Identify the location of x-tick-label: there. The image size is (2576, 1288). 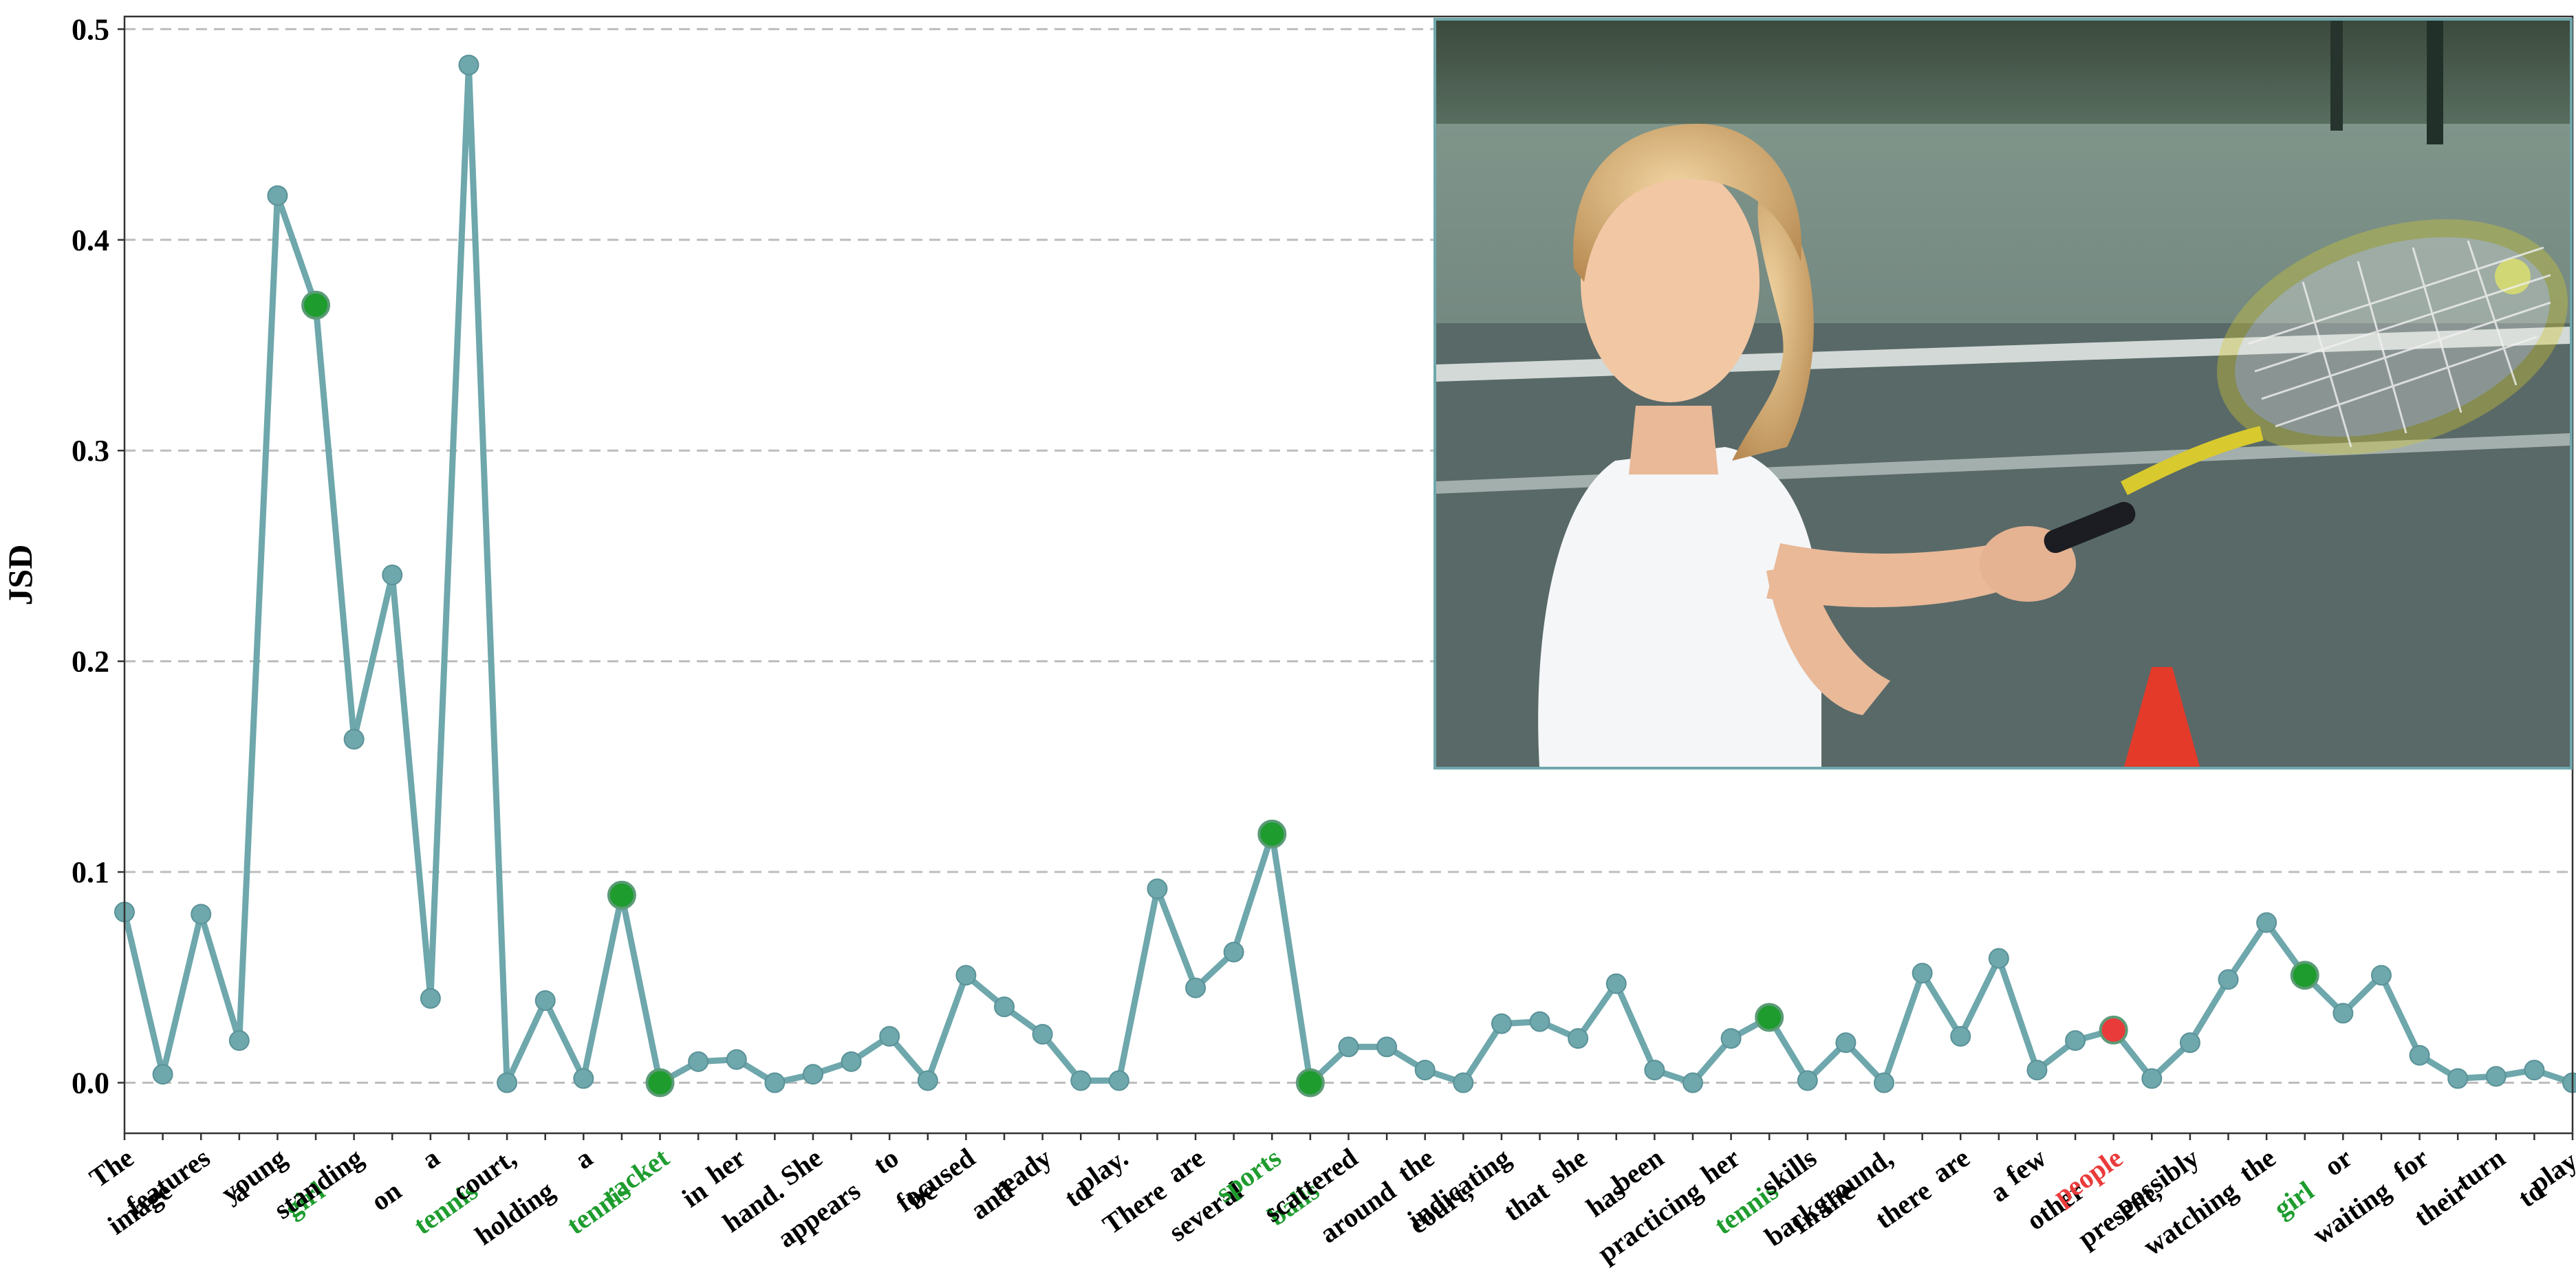
(1903, 1205).